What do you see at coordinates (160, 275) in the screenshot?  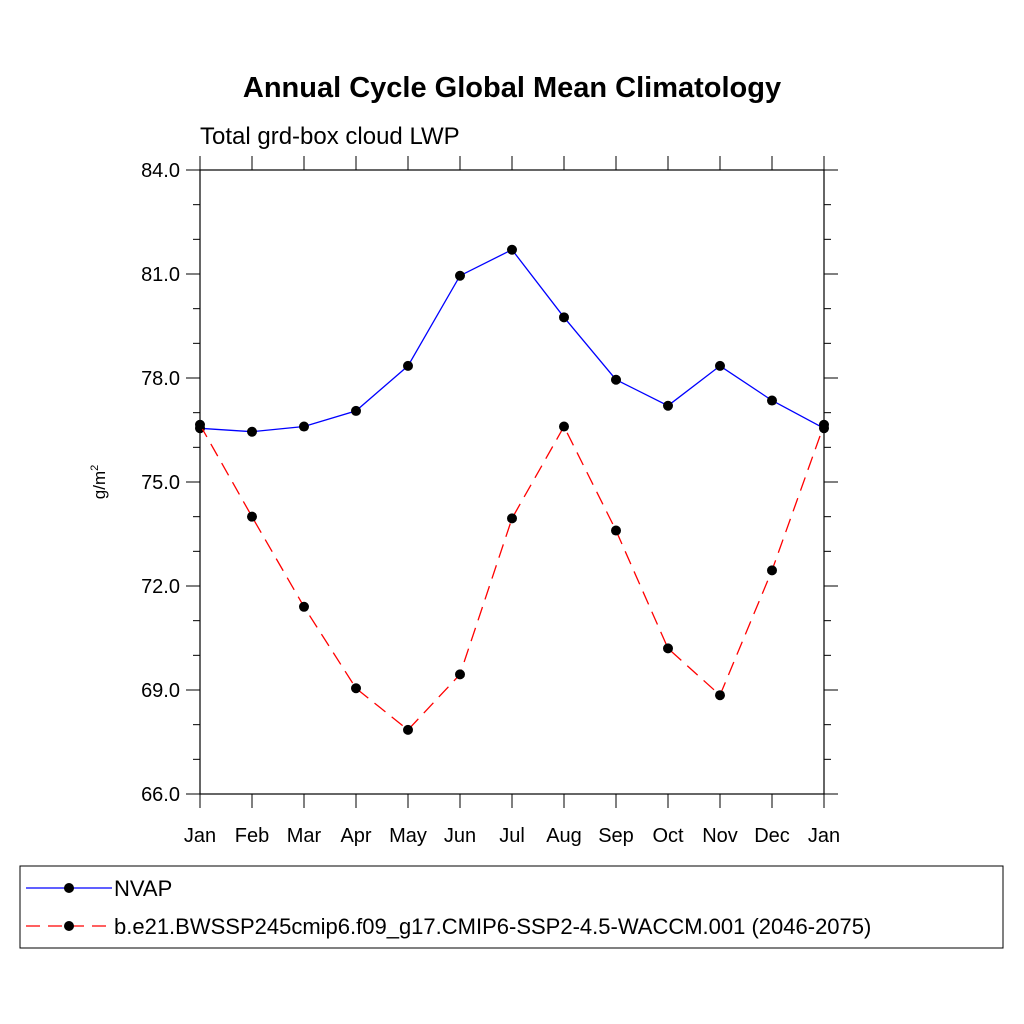 I see `y-tick-label: 81.0` at bounding box center [160, 275].